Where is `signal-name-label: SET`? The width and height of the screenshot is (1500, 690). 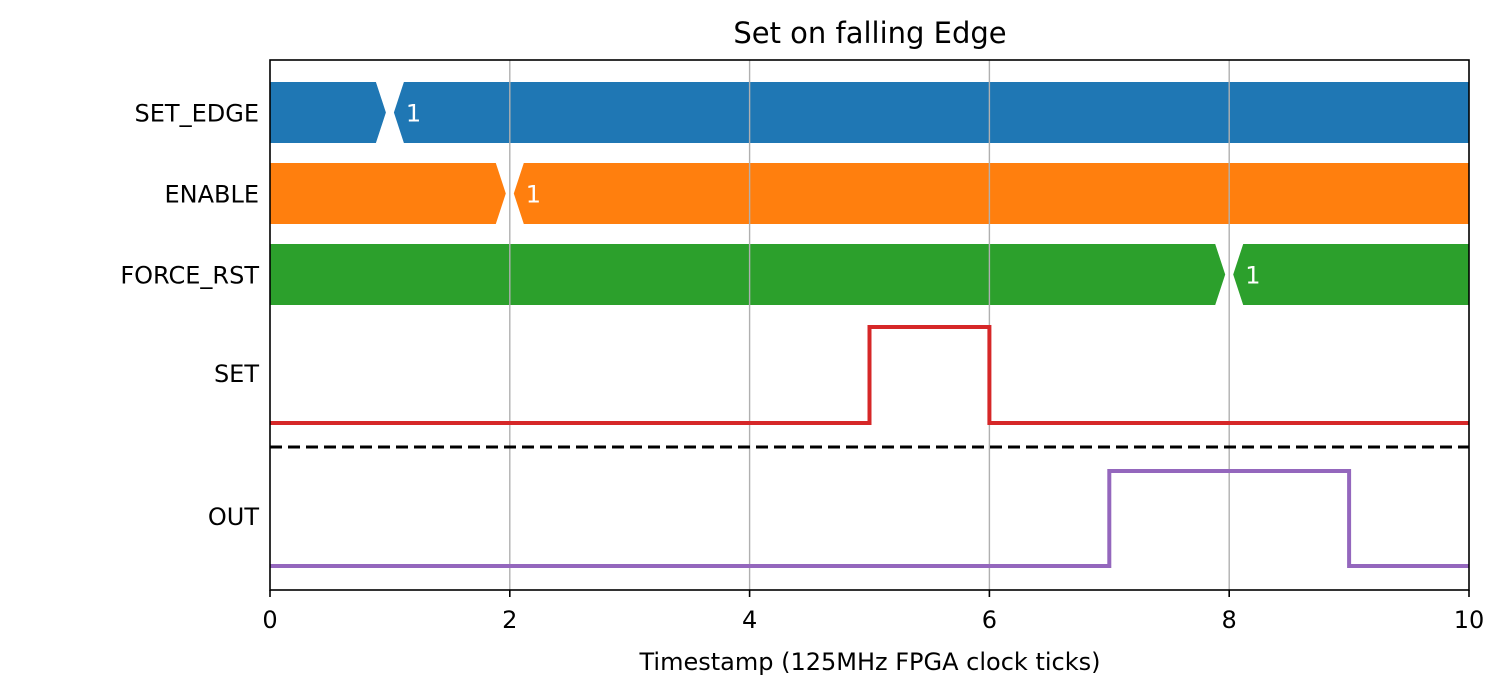
signal-name-label: SET is located at coordinates (236, 374).